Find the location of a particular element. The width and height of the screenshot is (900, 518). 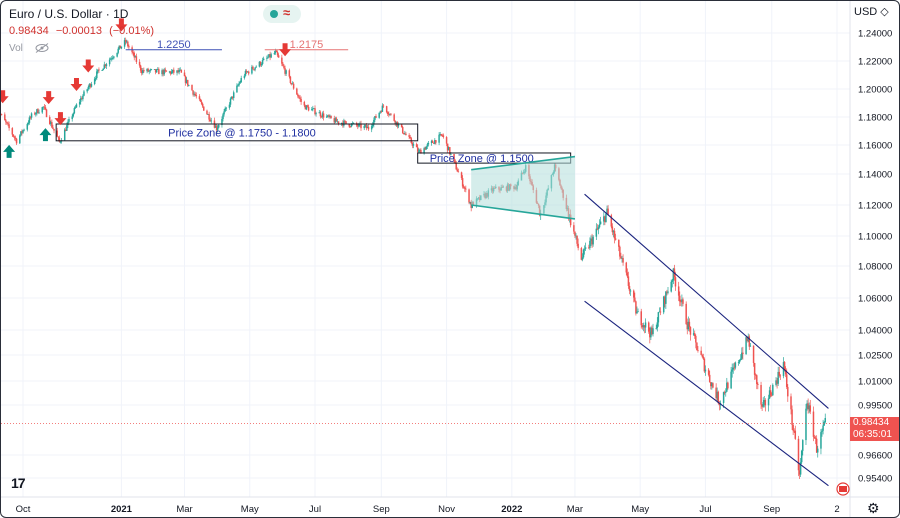

y-tick-label: 1.24000 is located at coordinates (875, 34).